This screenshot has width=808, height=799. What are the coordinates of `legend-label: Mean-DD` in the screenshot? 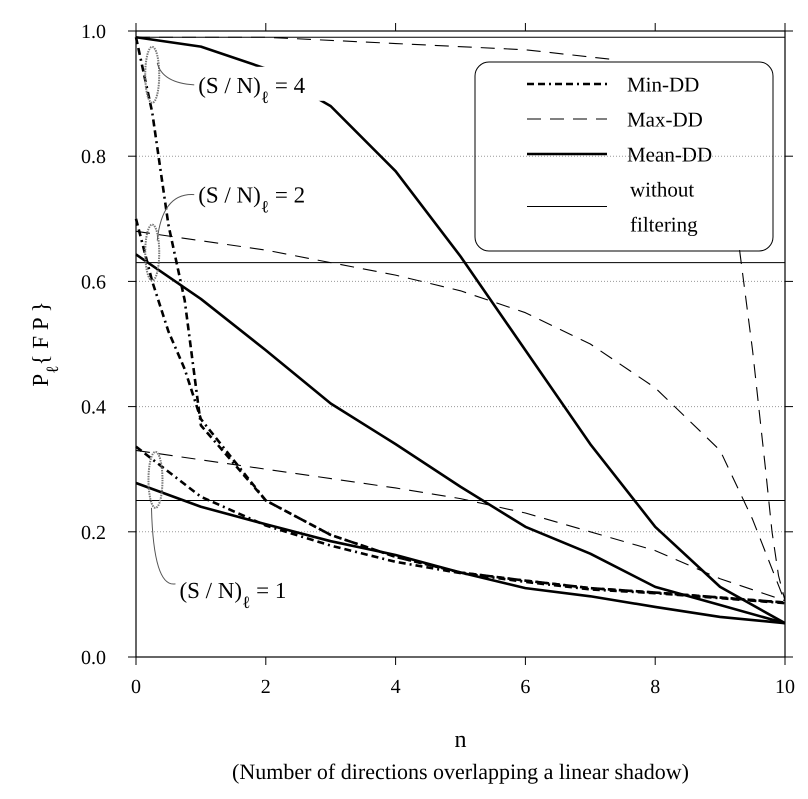 It's located at (669, 154).